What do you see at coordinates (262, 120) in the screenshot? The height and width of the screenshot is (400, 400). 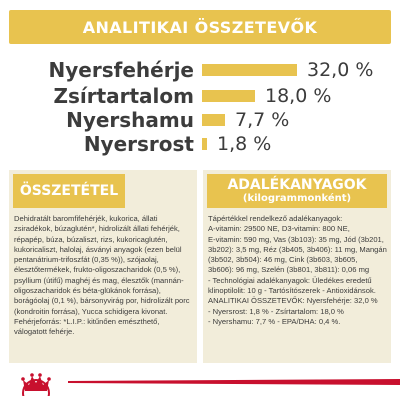 I see `nutrient-value: 7,7 %` at bounding box center [262, 120].